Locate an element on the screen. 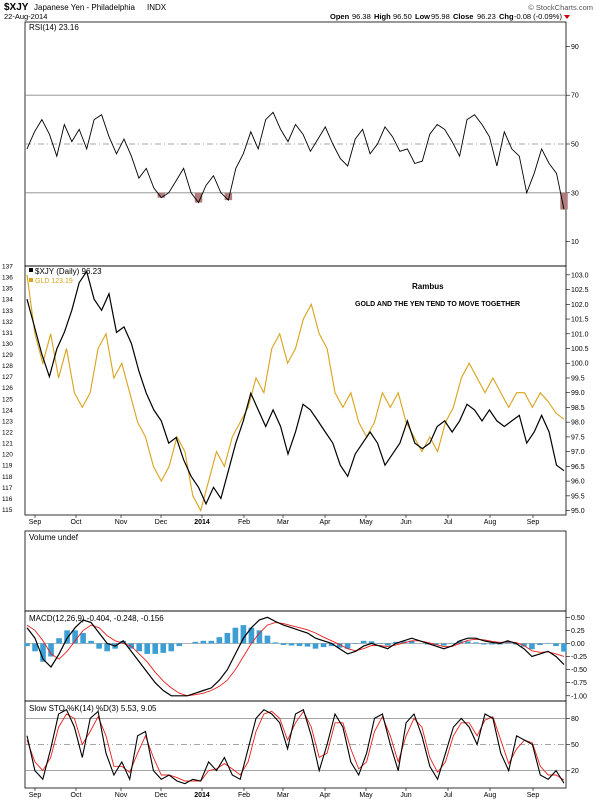 This screenshot has width=597, height=800. macd-tick-label: 0.00 is located at coordinates (578, 644).